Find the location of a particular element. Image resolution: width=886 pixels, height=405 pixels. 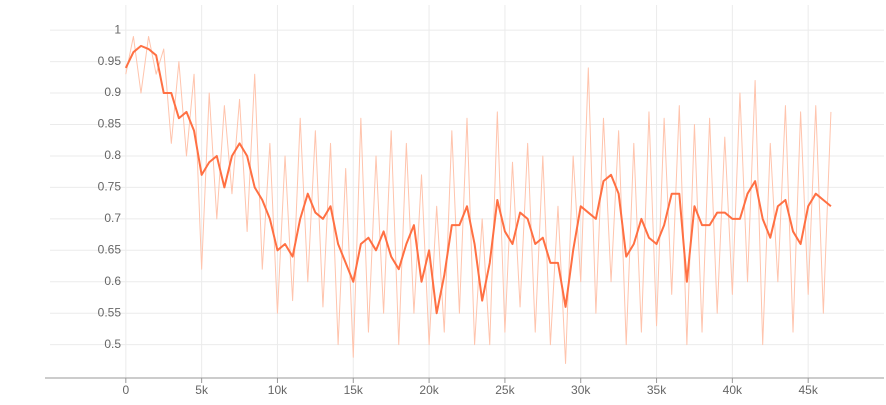

y-tick-label: 0.9 is located at coordinates (112, 92).